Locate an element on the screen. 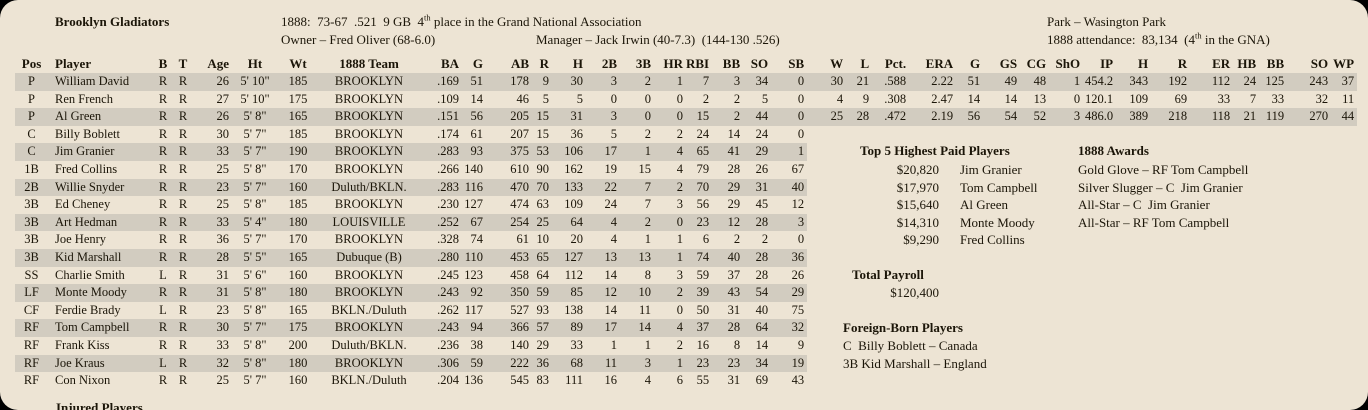 This screenshot has height=410, width=1368. stat-cell: Kid Marshall is located at coordinates (101, 257).